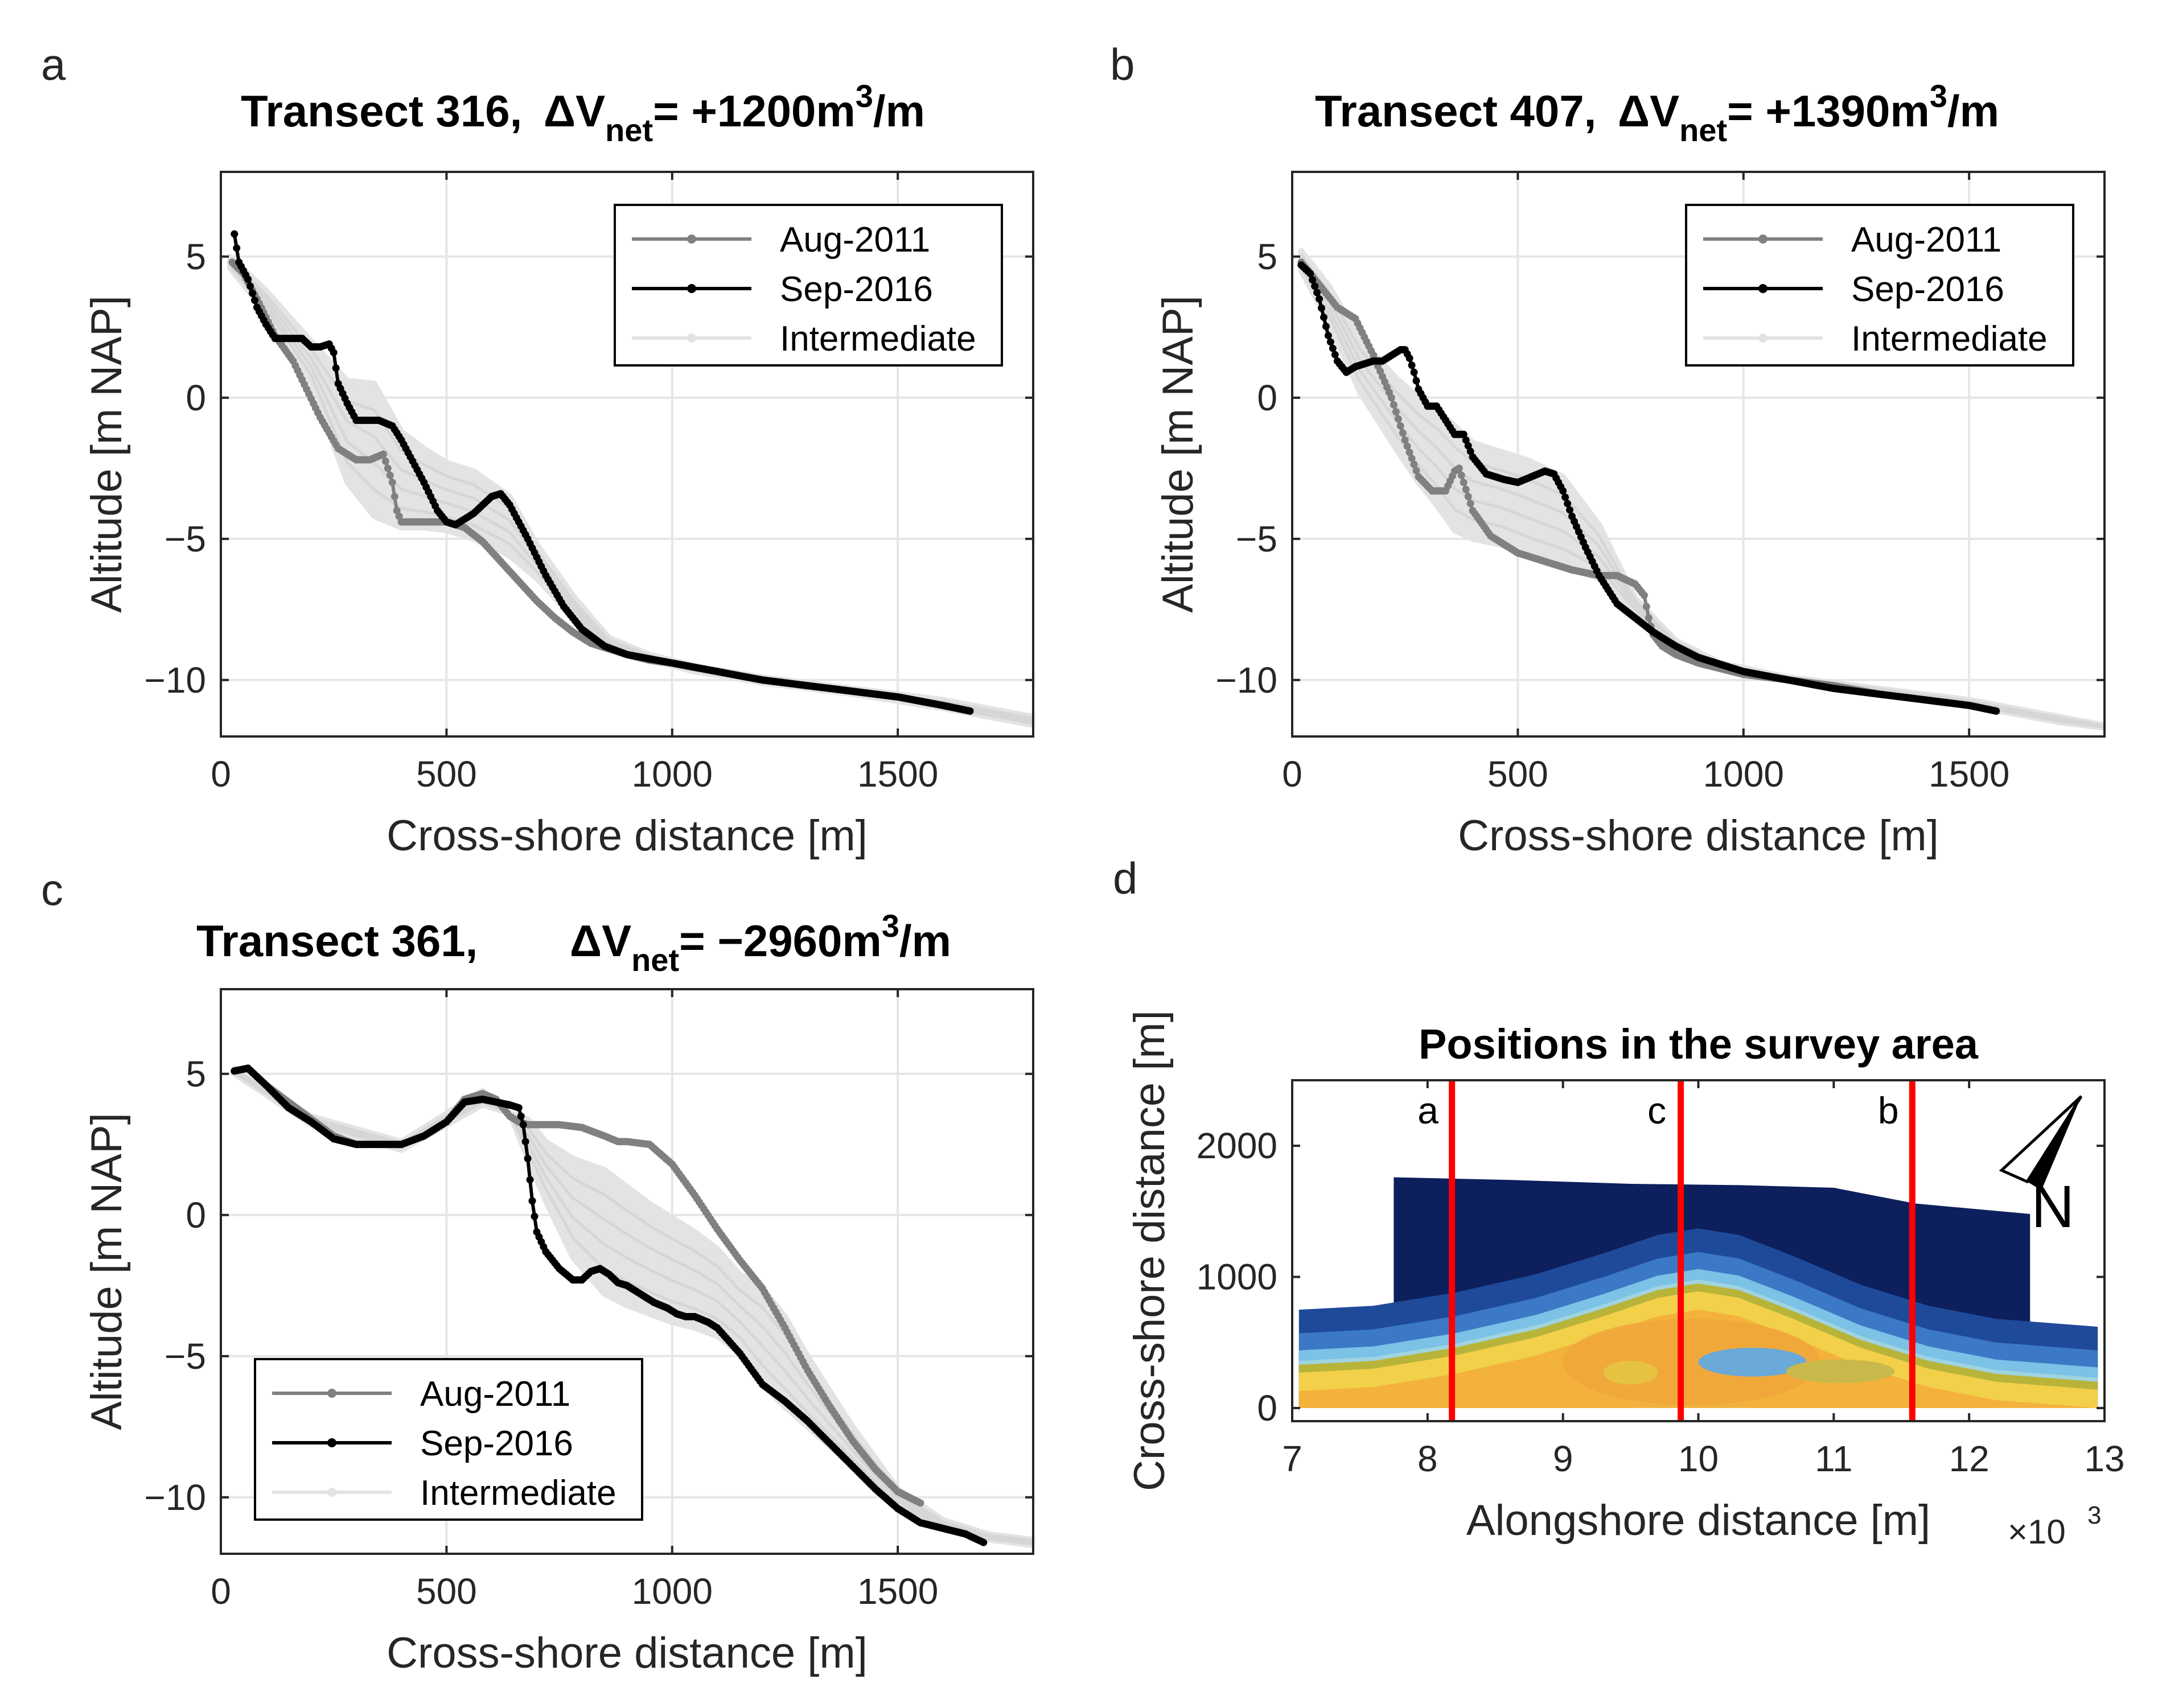  I want to click on series-sep-2016, so click(609, 1305).